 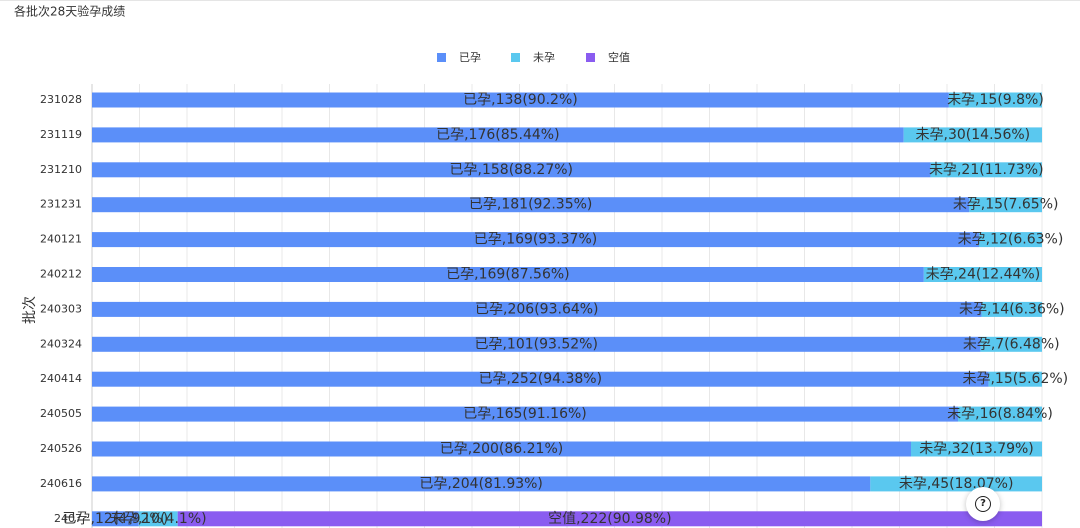 What do you see at coordinates (61, 343) in the screenshot?
I see `y-tick-label: 240324` at bounding box center [61, 343].